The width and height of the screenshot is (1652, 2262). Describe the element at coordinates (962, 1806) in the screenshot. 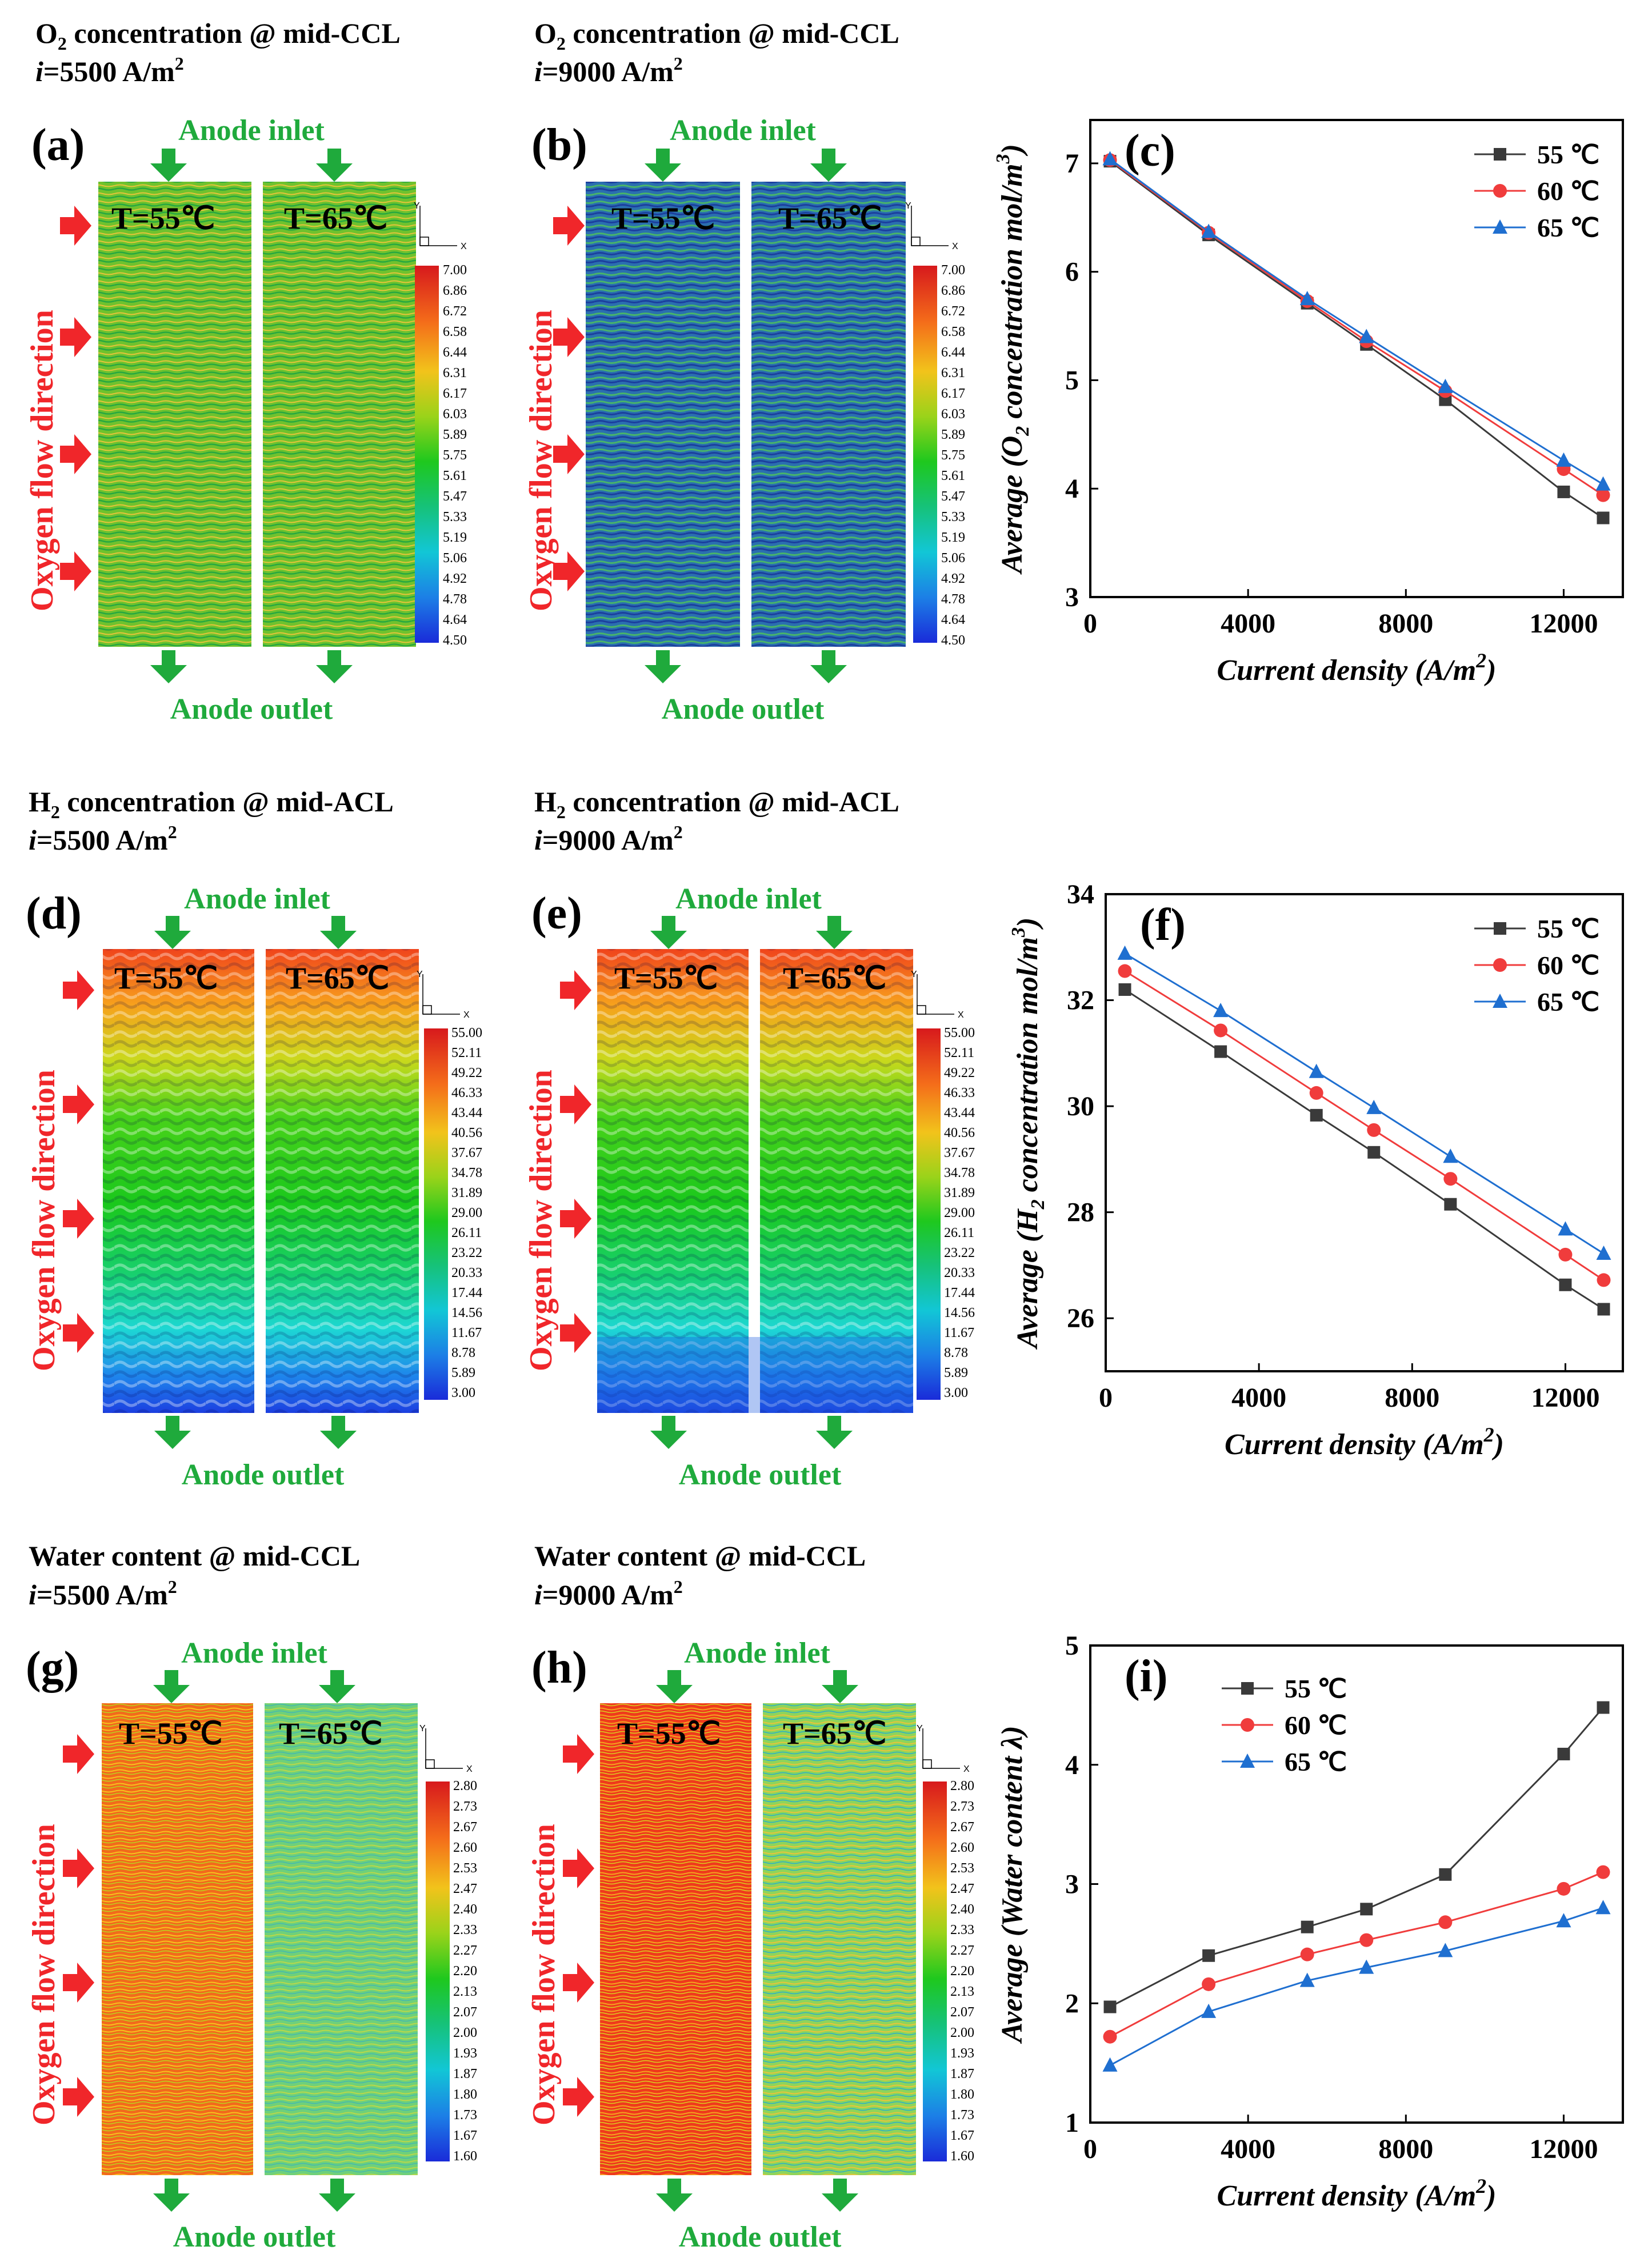

I see `cb-label: 2.73` at that location.